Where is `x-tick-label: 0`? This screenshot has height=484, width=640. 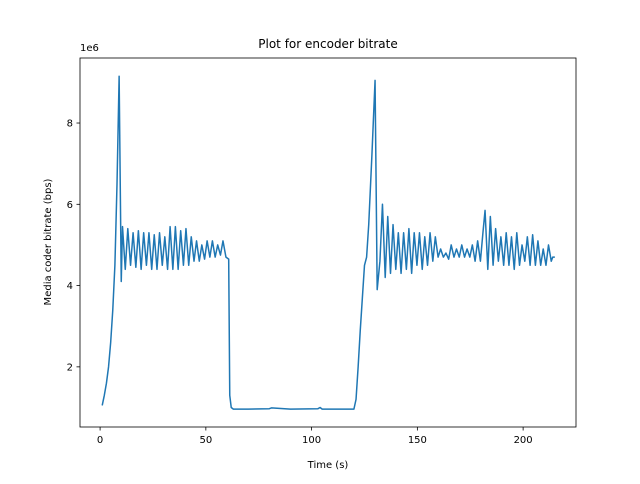
x-tick-label: 0 is located at coordinates (100, 440).